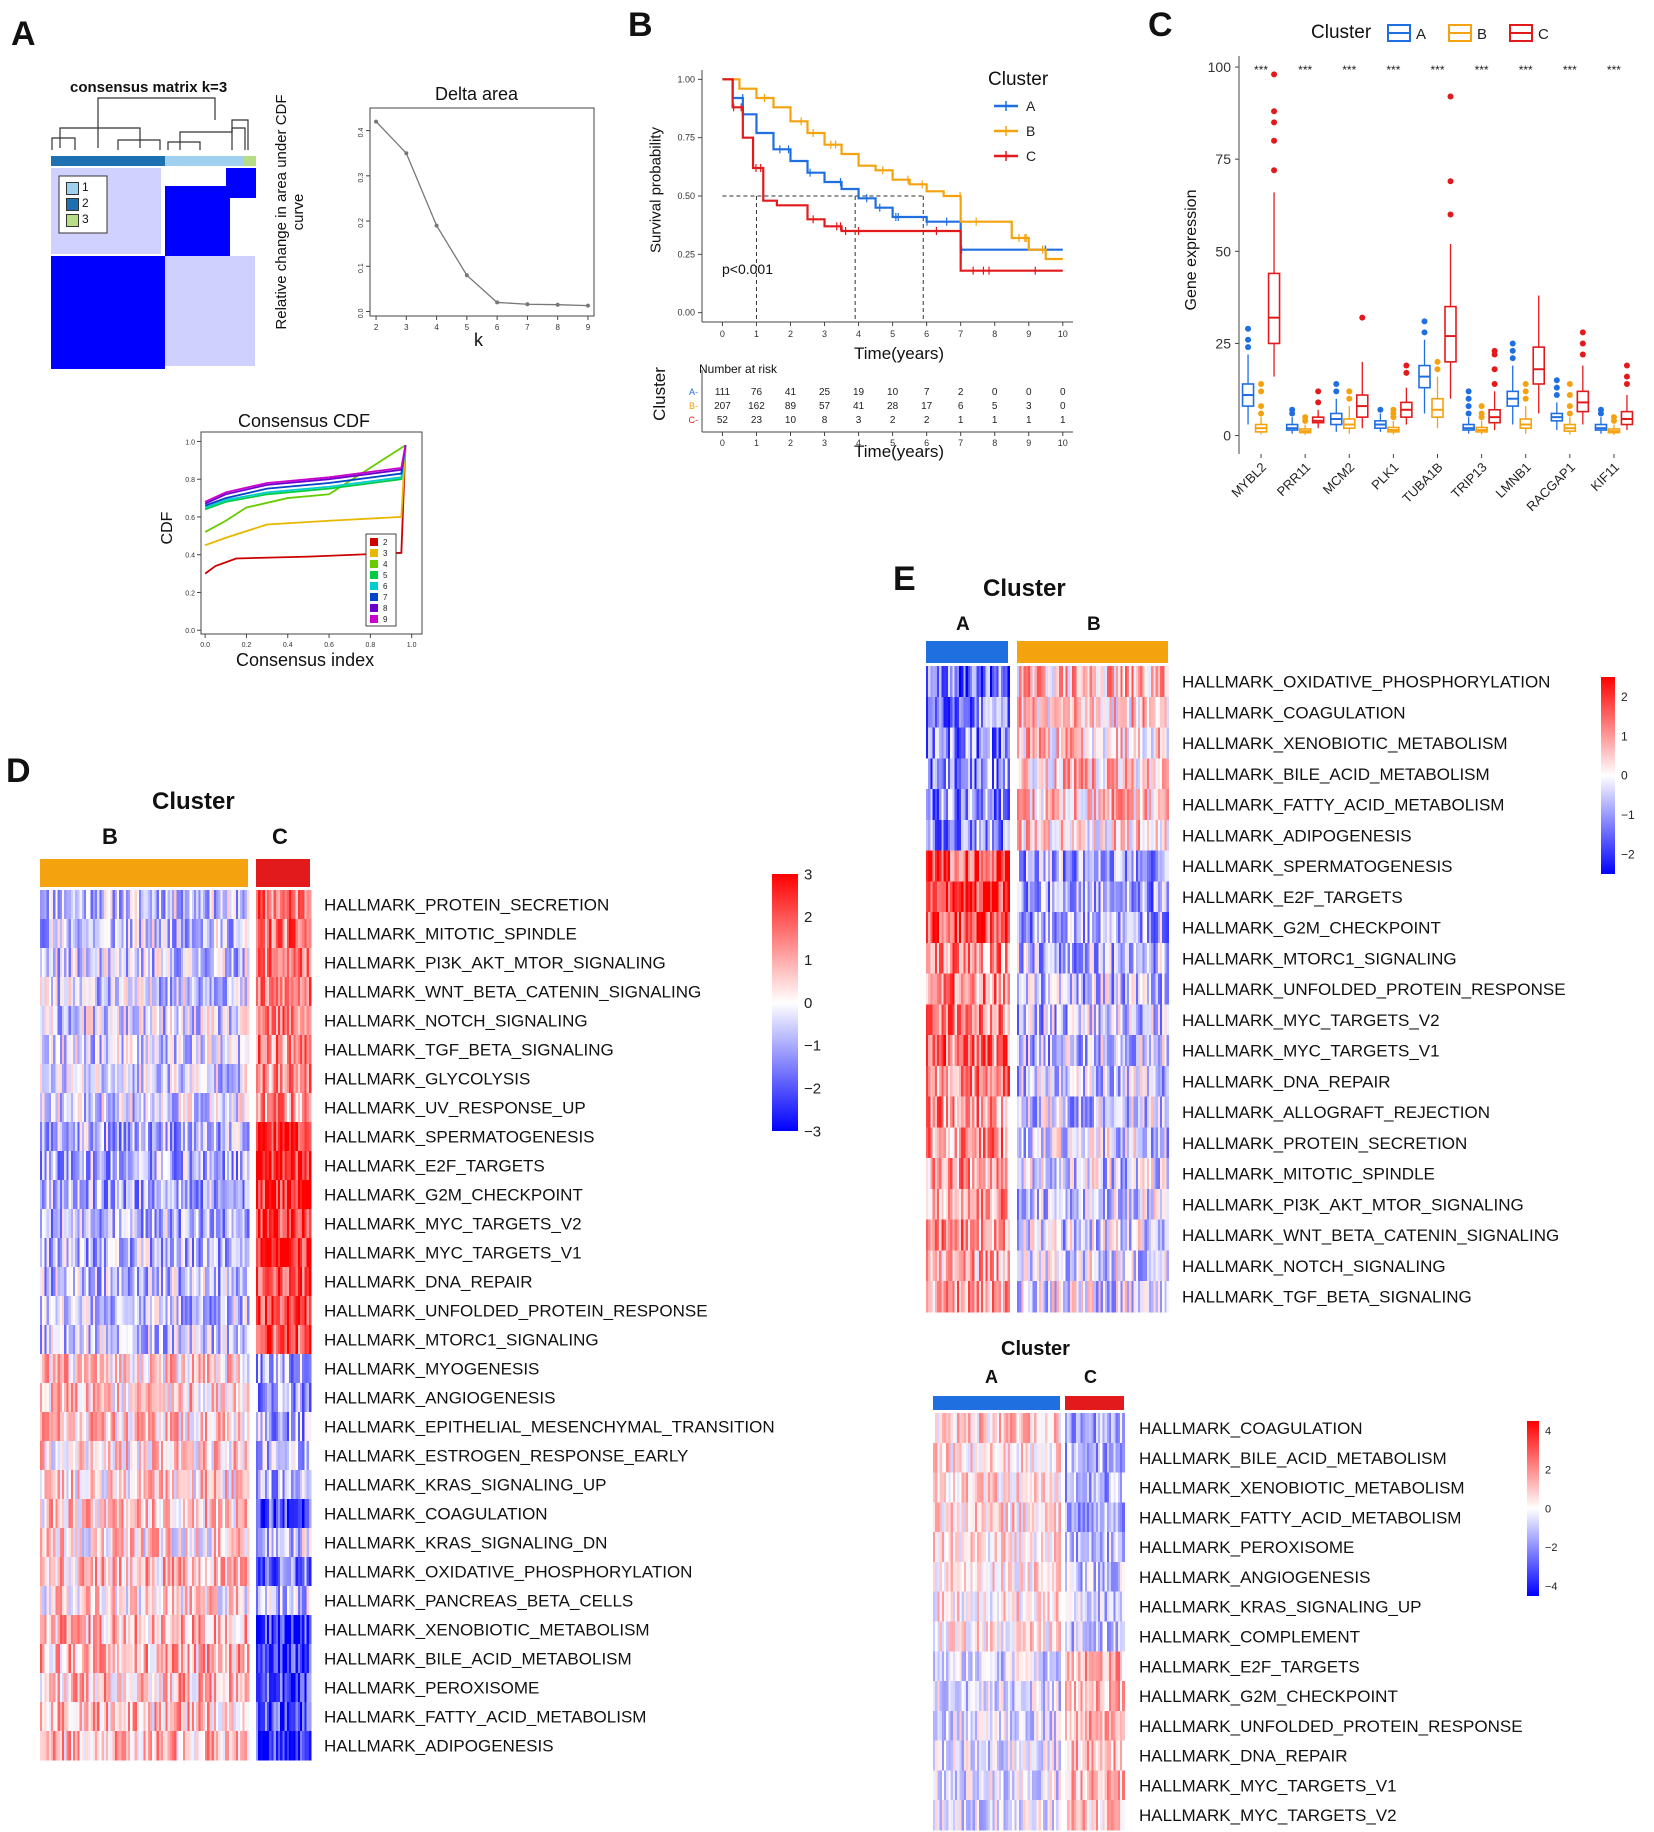 This screenshot has width=1654, height=1832. Describe the element at coordinates (808, 960) in the screenshot. I see `hd-colorbar-tick: 1` at that location.